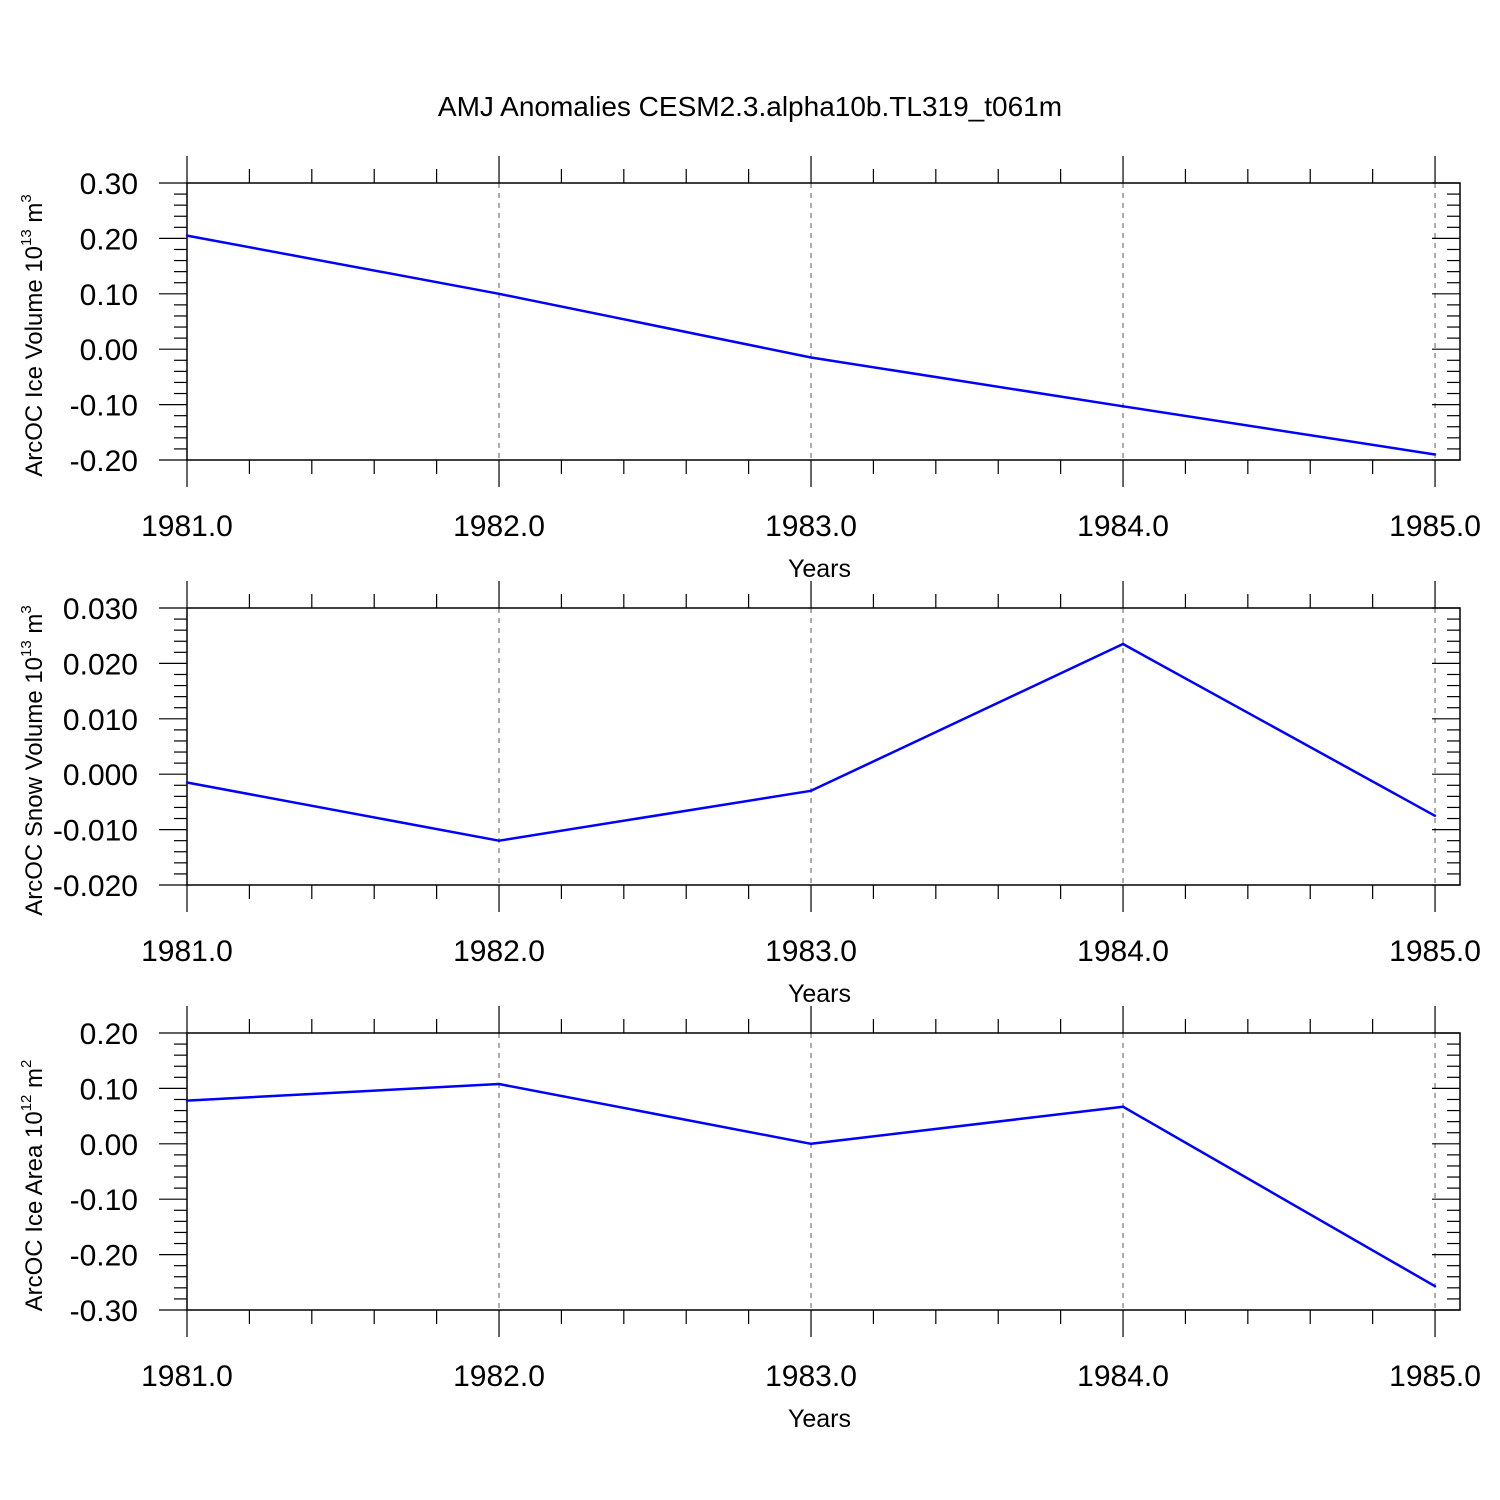  I want to click on y-tick-label: 0.000, so click(100, 775).